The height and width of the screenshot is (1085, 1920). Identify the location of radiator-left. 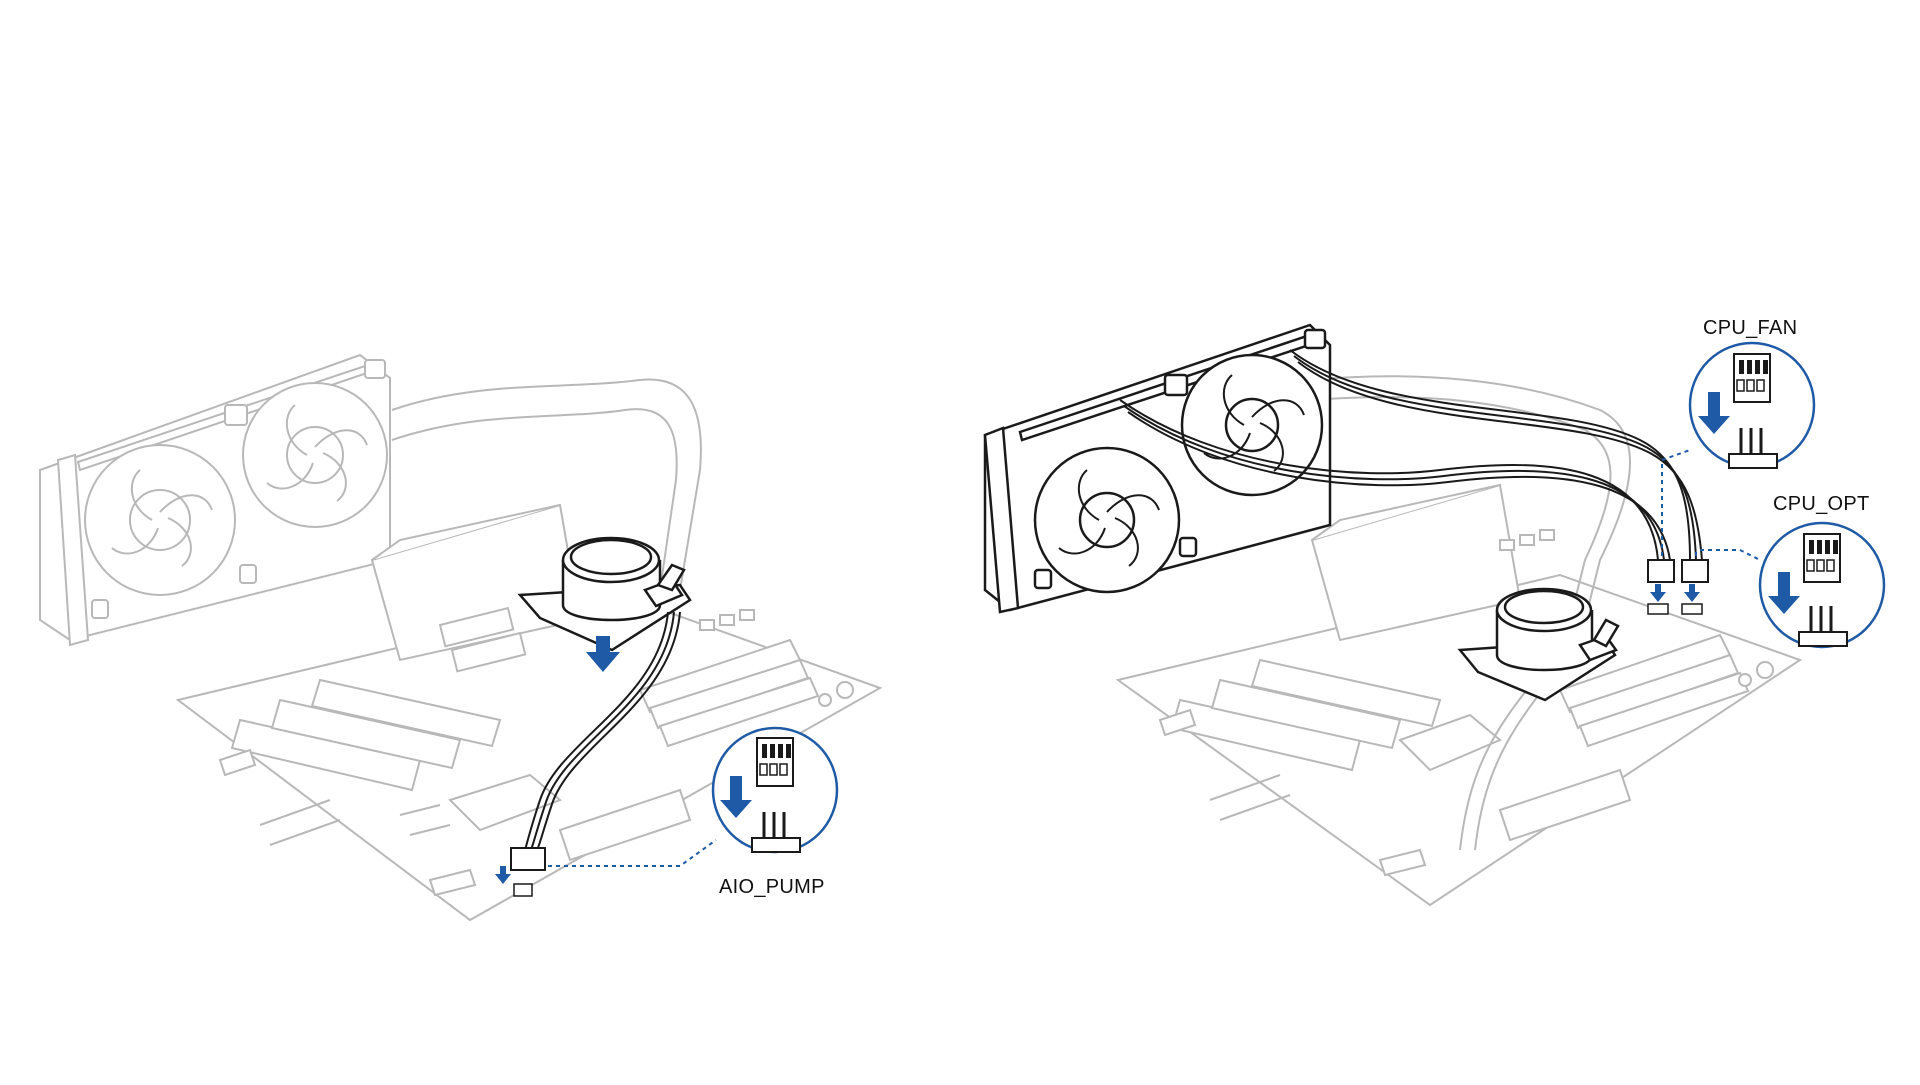
(215, 500).